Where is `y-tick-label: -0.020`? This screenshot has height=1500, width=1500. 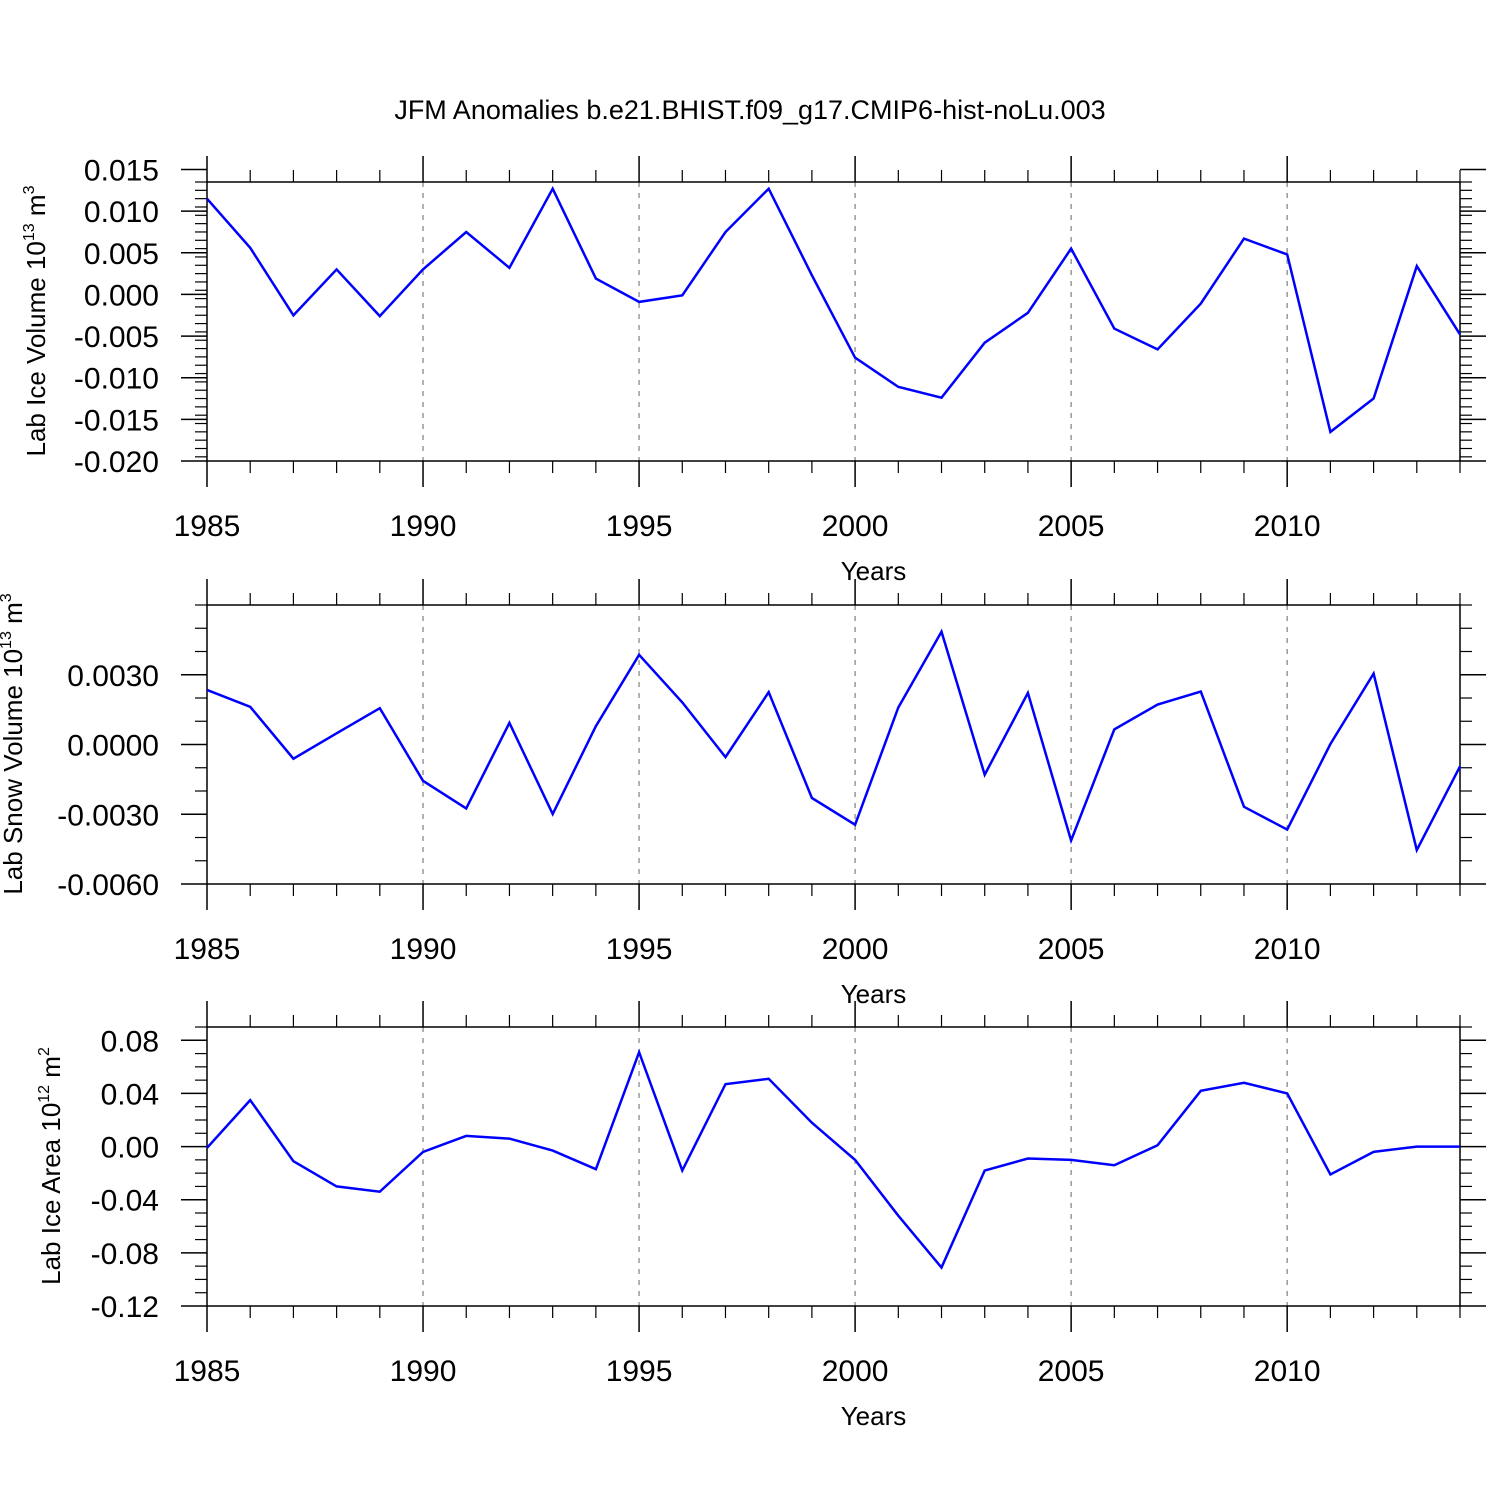
y-tick-label: -0.020 is located at coordinates (116, 462).